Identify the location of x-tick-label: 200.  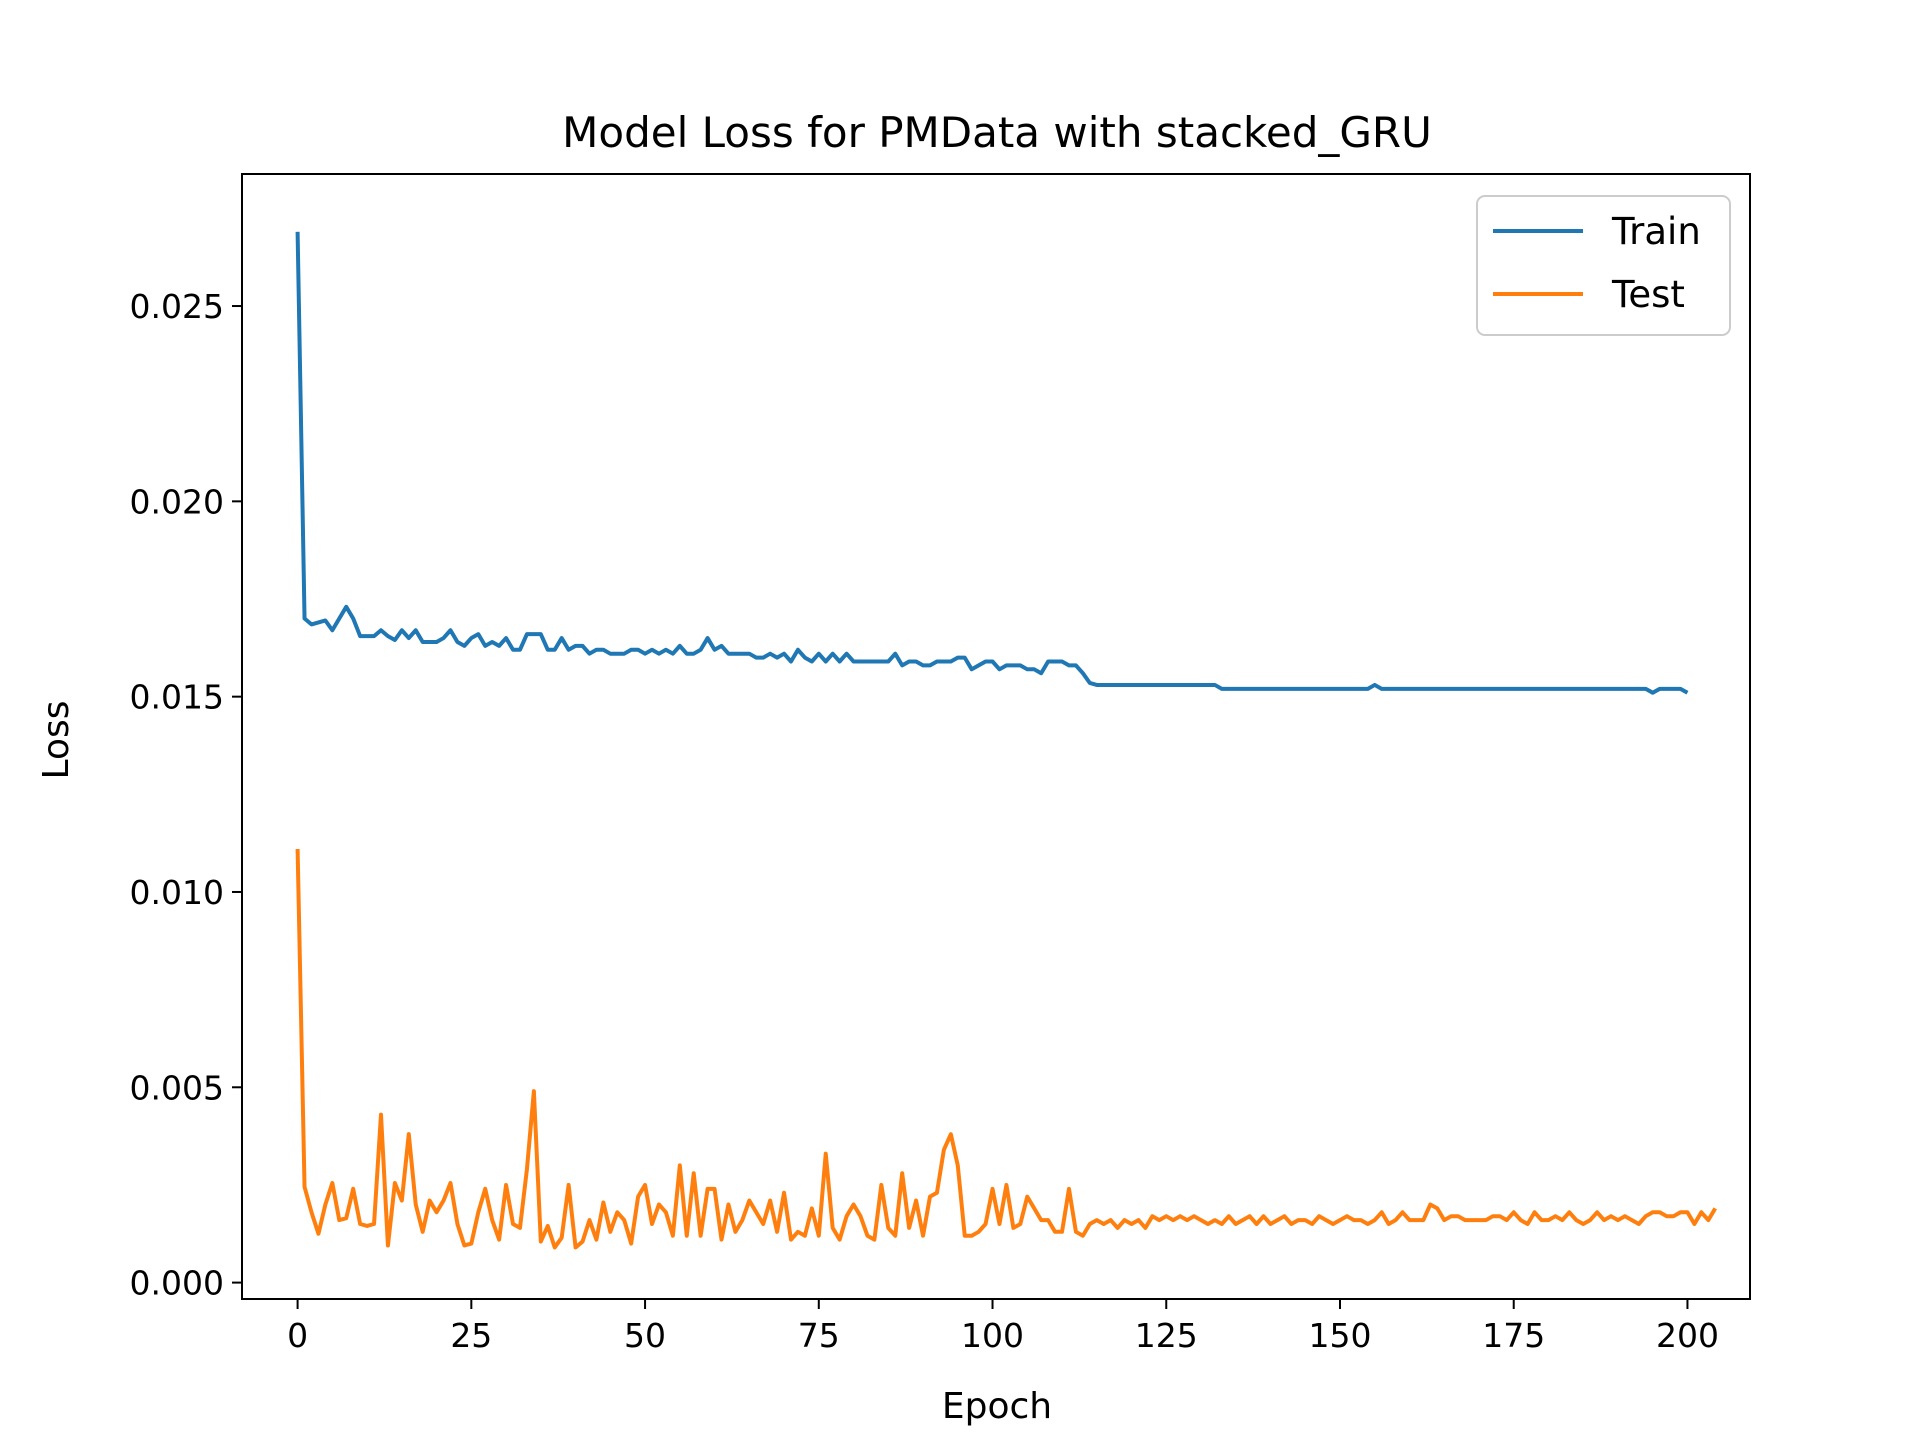
(1687, 1335).